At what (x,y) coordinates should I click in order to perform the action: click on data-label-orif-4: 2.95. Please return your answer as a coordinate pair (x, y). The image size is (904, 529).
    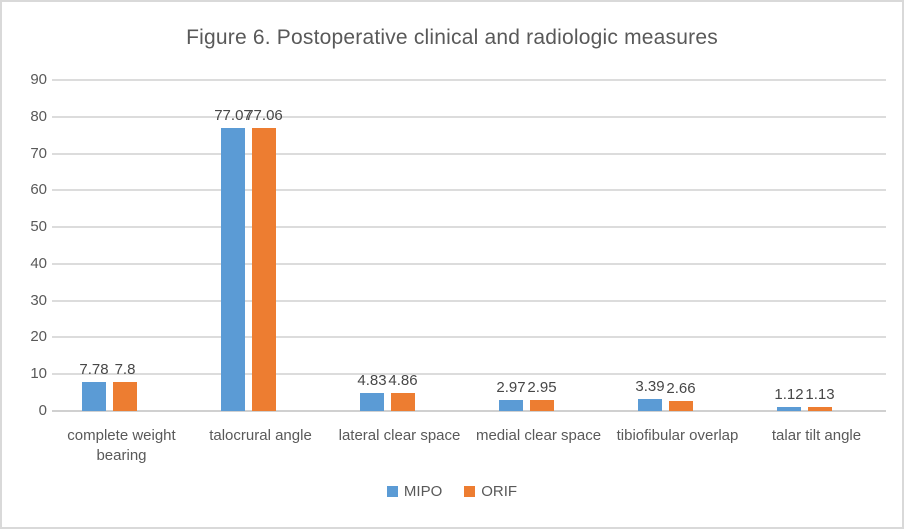
    Looking at the image, I should click on (542, 388).